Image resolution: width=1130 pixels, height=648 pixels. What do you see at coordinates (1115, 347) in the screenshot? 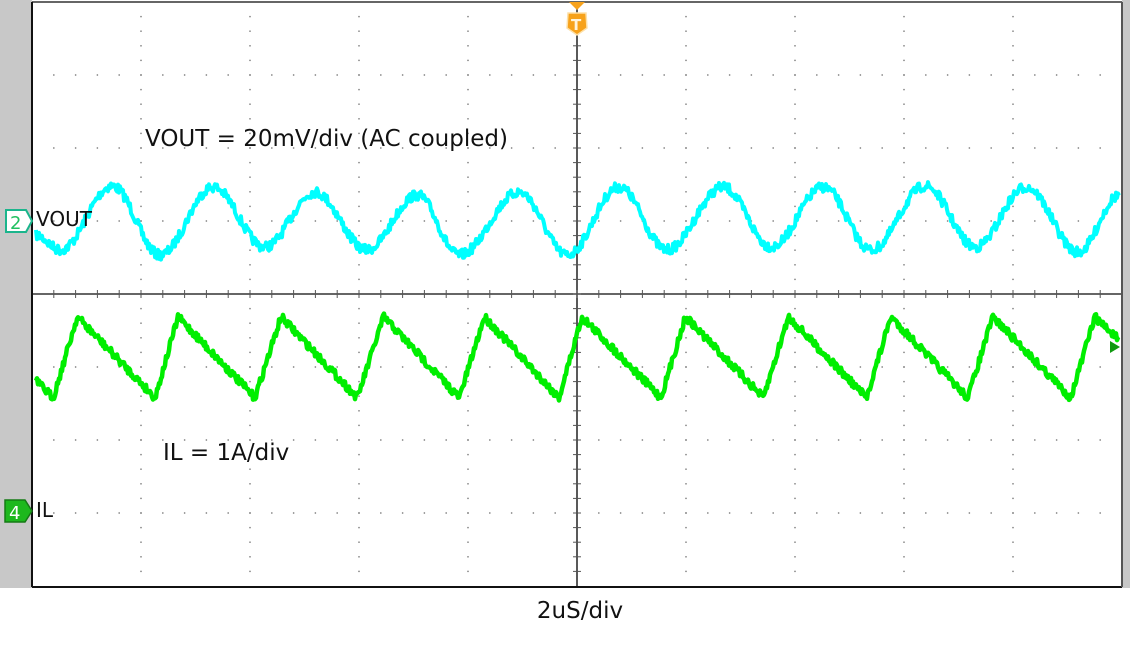
I see `ch4-level-arrow-icon` at bounding box center [1115, 347].